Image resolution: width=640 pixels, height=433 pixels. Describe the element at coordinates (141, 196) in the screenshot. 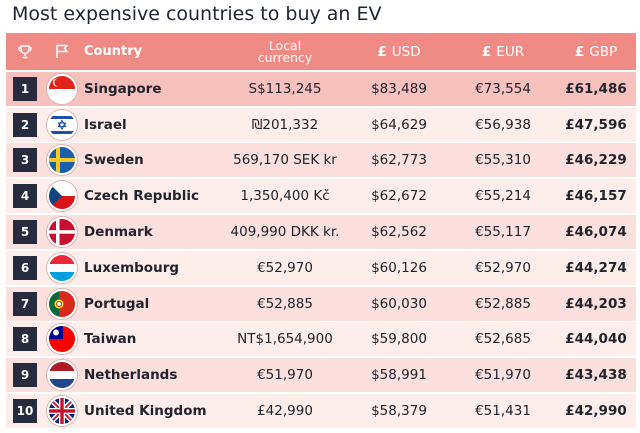

I see `country-name: Czech Republic` at that location.